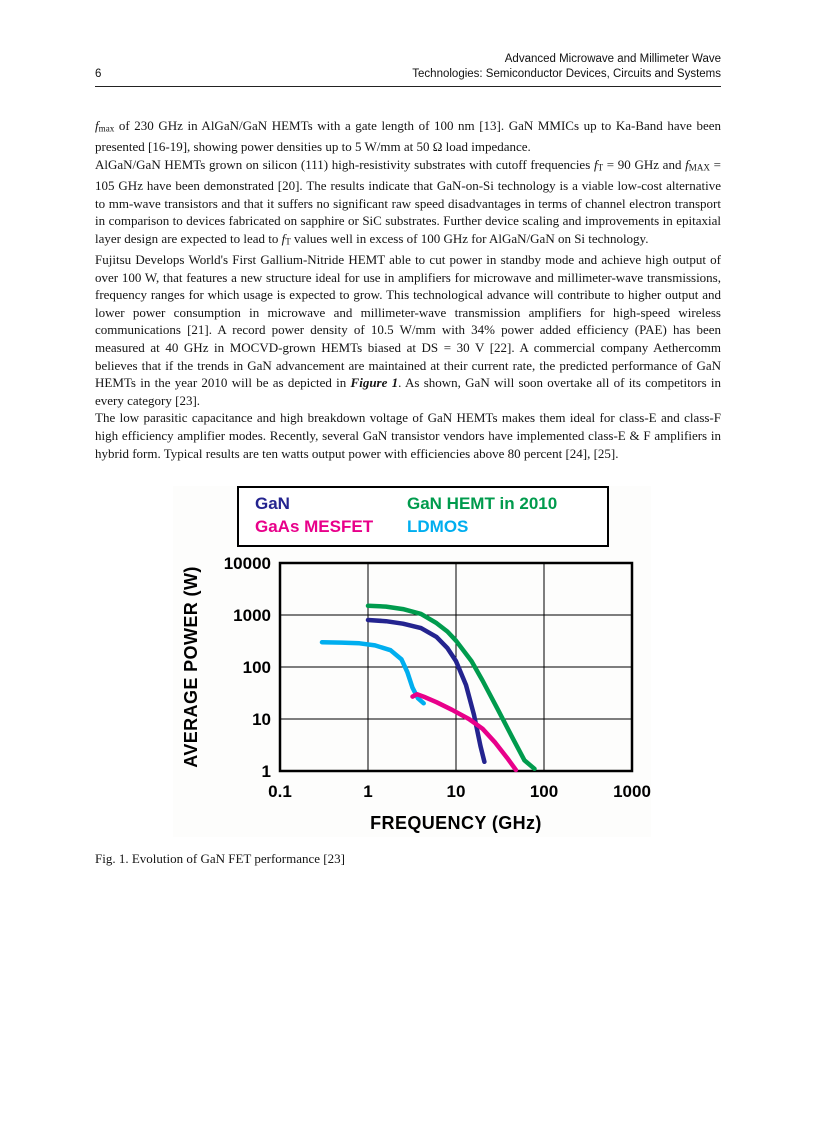 Image resolution: width=816 pixels, height=1123 pixels. I want to click on y-tick-label: 1, so click(266, 771).